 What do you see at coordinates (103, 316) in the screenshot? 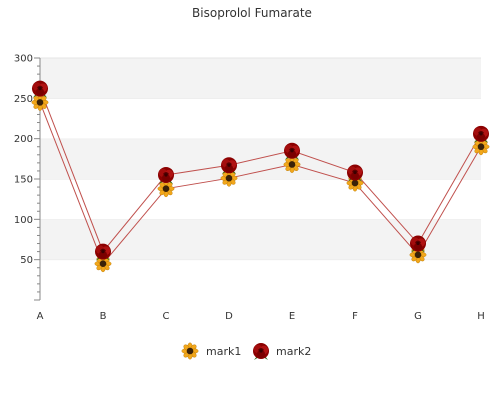
I see `x-tick-label: B` at bounding box center [103, 316].